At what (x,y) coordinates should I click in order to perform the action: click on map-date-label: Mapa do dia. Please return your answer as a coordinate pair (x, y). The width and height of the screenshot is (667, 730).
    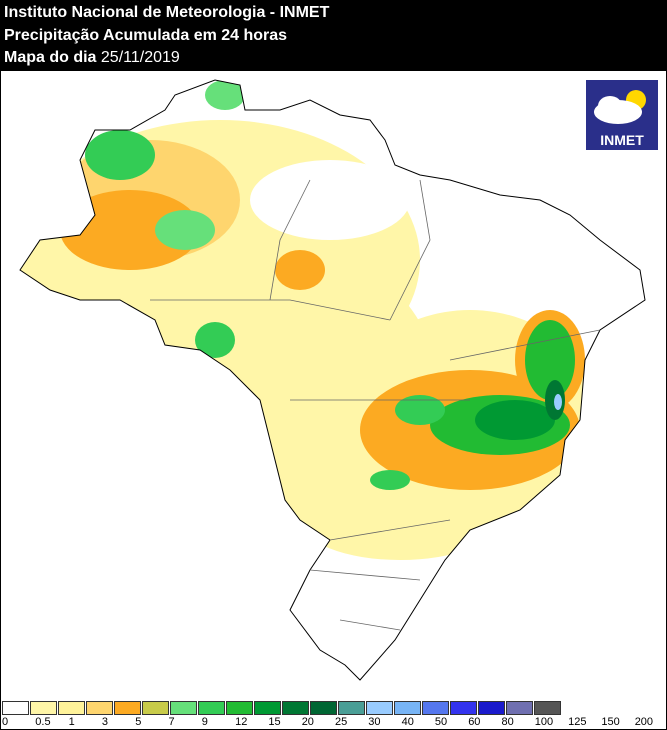
    Looking at the image, I should click on (50, 57).